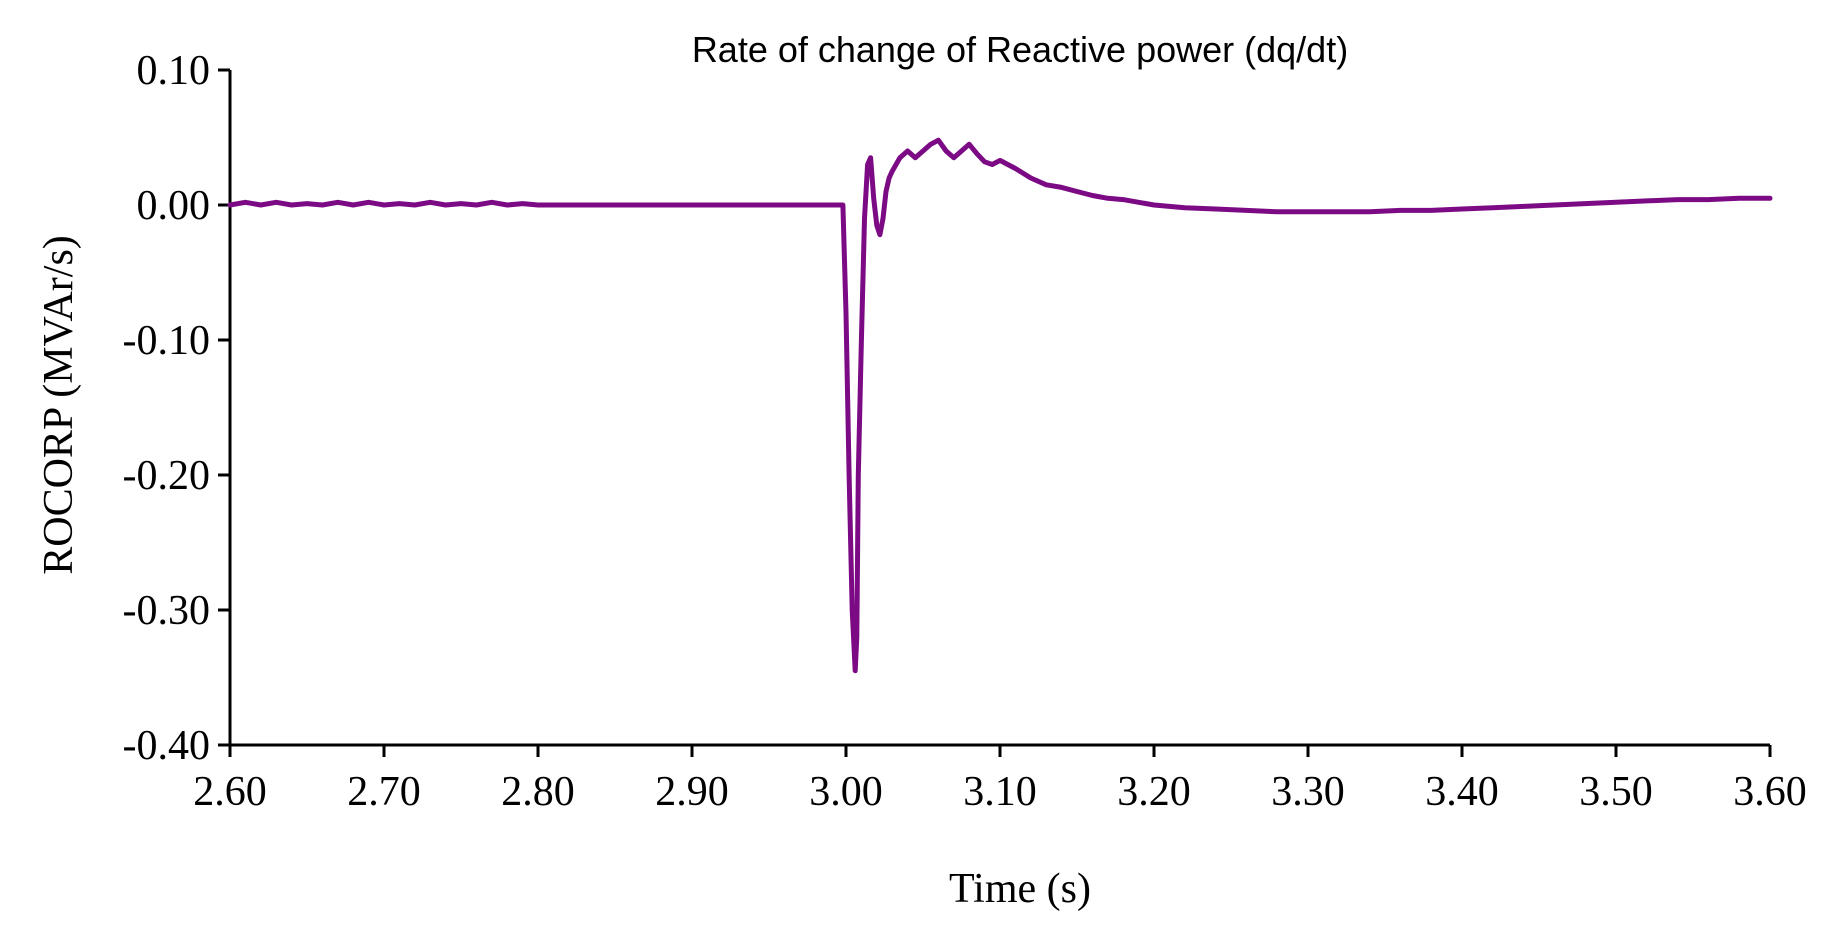 The image size is (1833, 938). I want to click on y-tick-label: -0.40, so click(167, 746).